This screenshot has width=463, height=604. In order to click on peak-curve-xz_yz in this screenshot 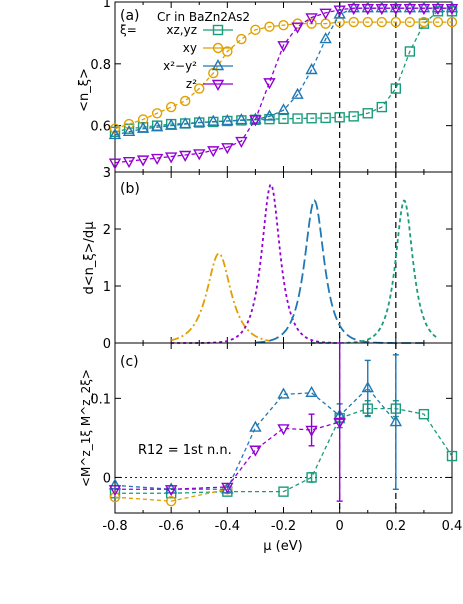, I will do `click(375, 271)`.